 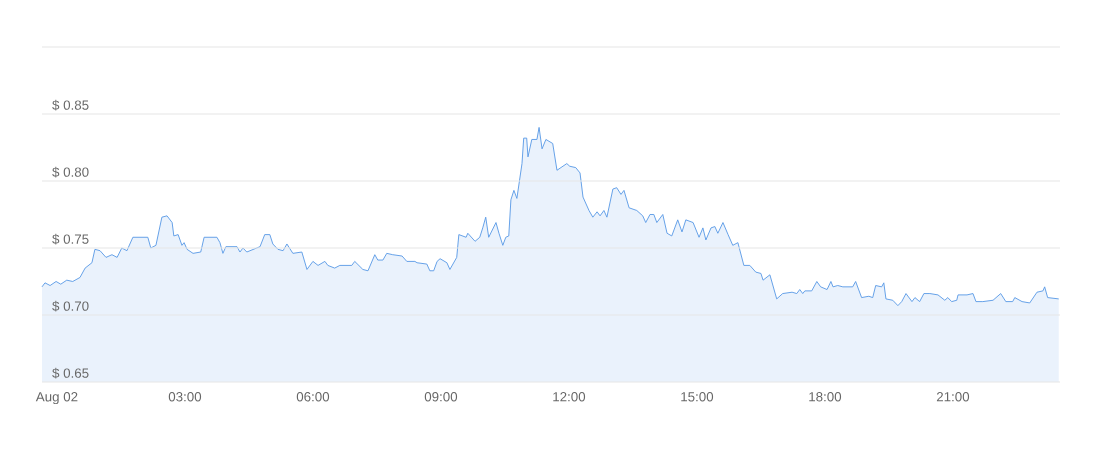 What do you see at coordinates (697, 397) in the screenshot?
I see `x-tick-label: 15:00` at bounding box center [697, 397].